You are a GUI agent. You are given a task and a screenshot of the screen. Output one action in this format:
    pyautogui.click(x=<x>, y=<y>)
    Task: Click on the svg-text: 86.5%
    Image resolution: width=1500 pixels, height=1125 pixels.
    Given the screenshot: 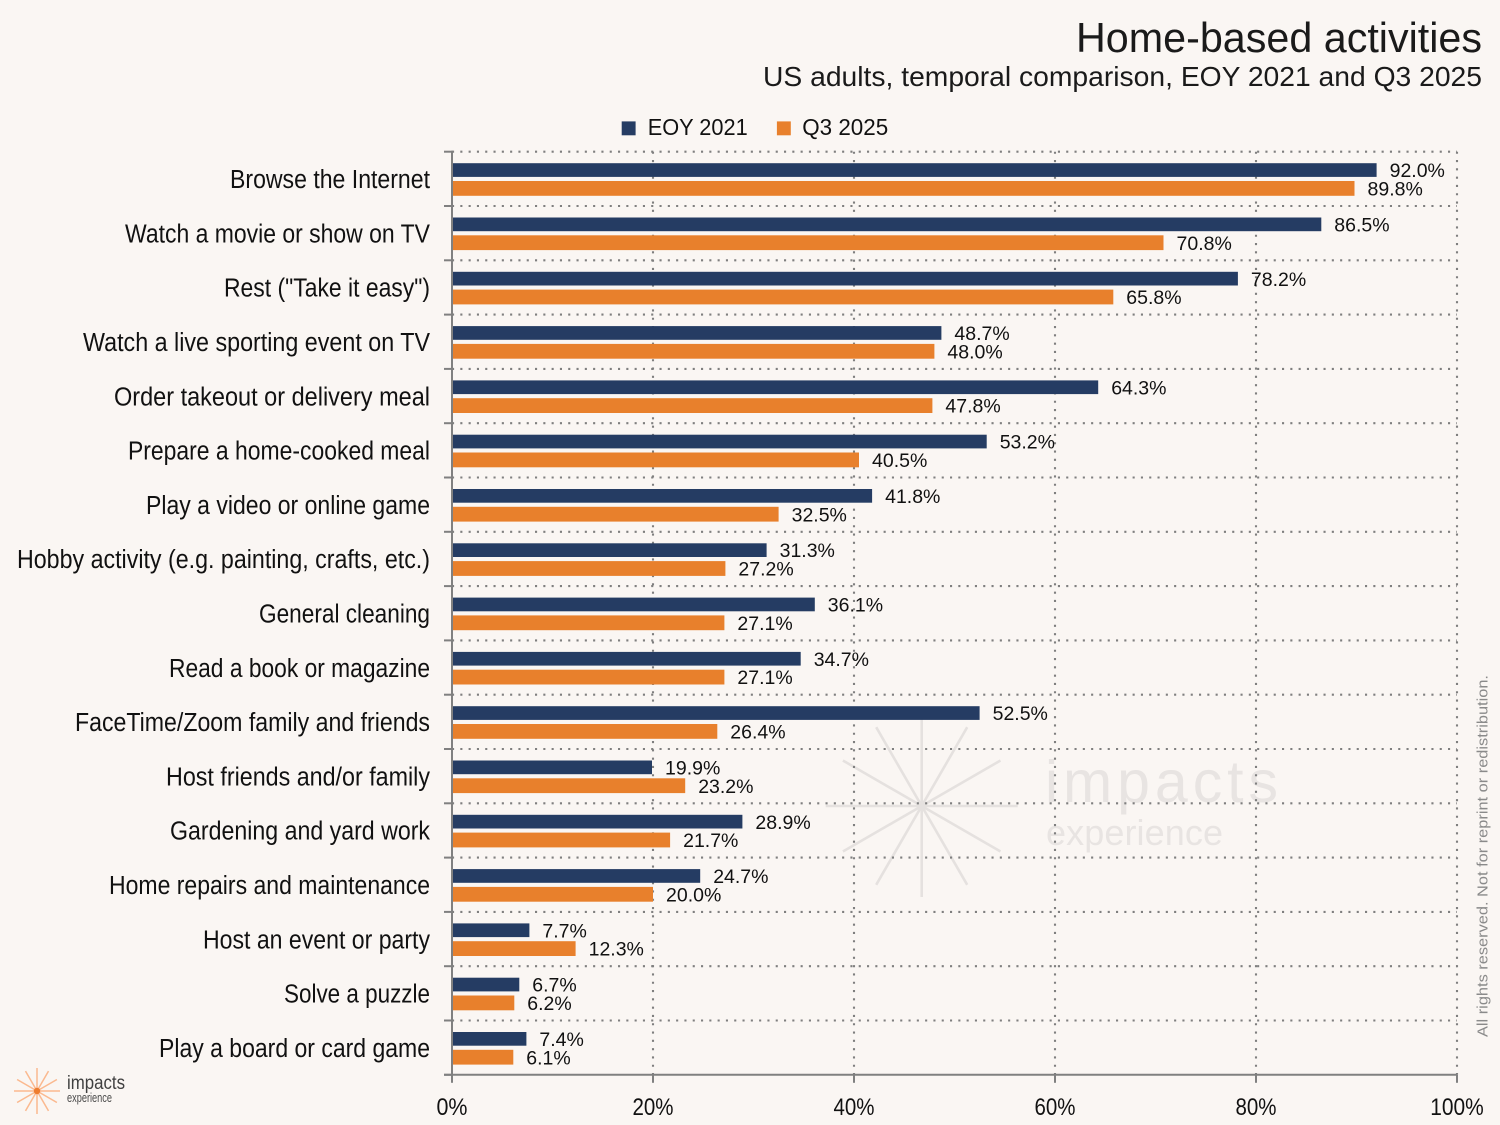 What is the action you would take?
    pyautogui.click(x=1361, y=225)
    